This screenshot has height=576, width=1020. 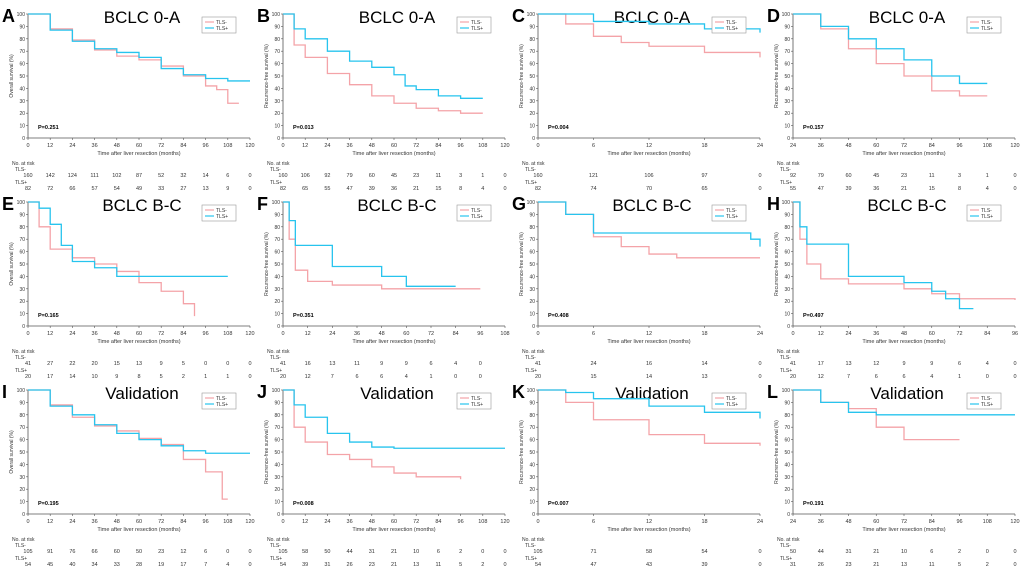 I want to click on risk-count-pos: 17, so click(x=50, y=377).